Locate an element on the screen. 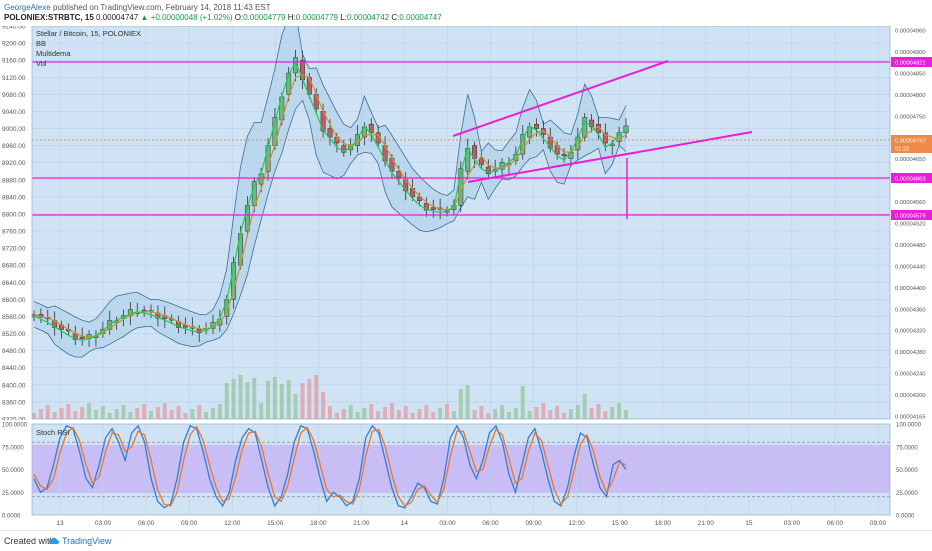  right-tick-label: 0.00004240 is located at coordinates (910, 375).